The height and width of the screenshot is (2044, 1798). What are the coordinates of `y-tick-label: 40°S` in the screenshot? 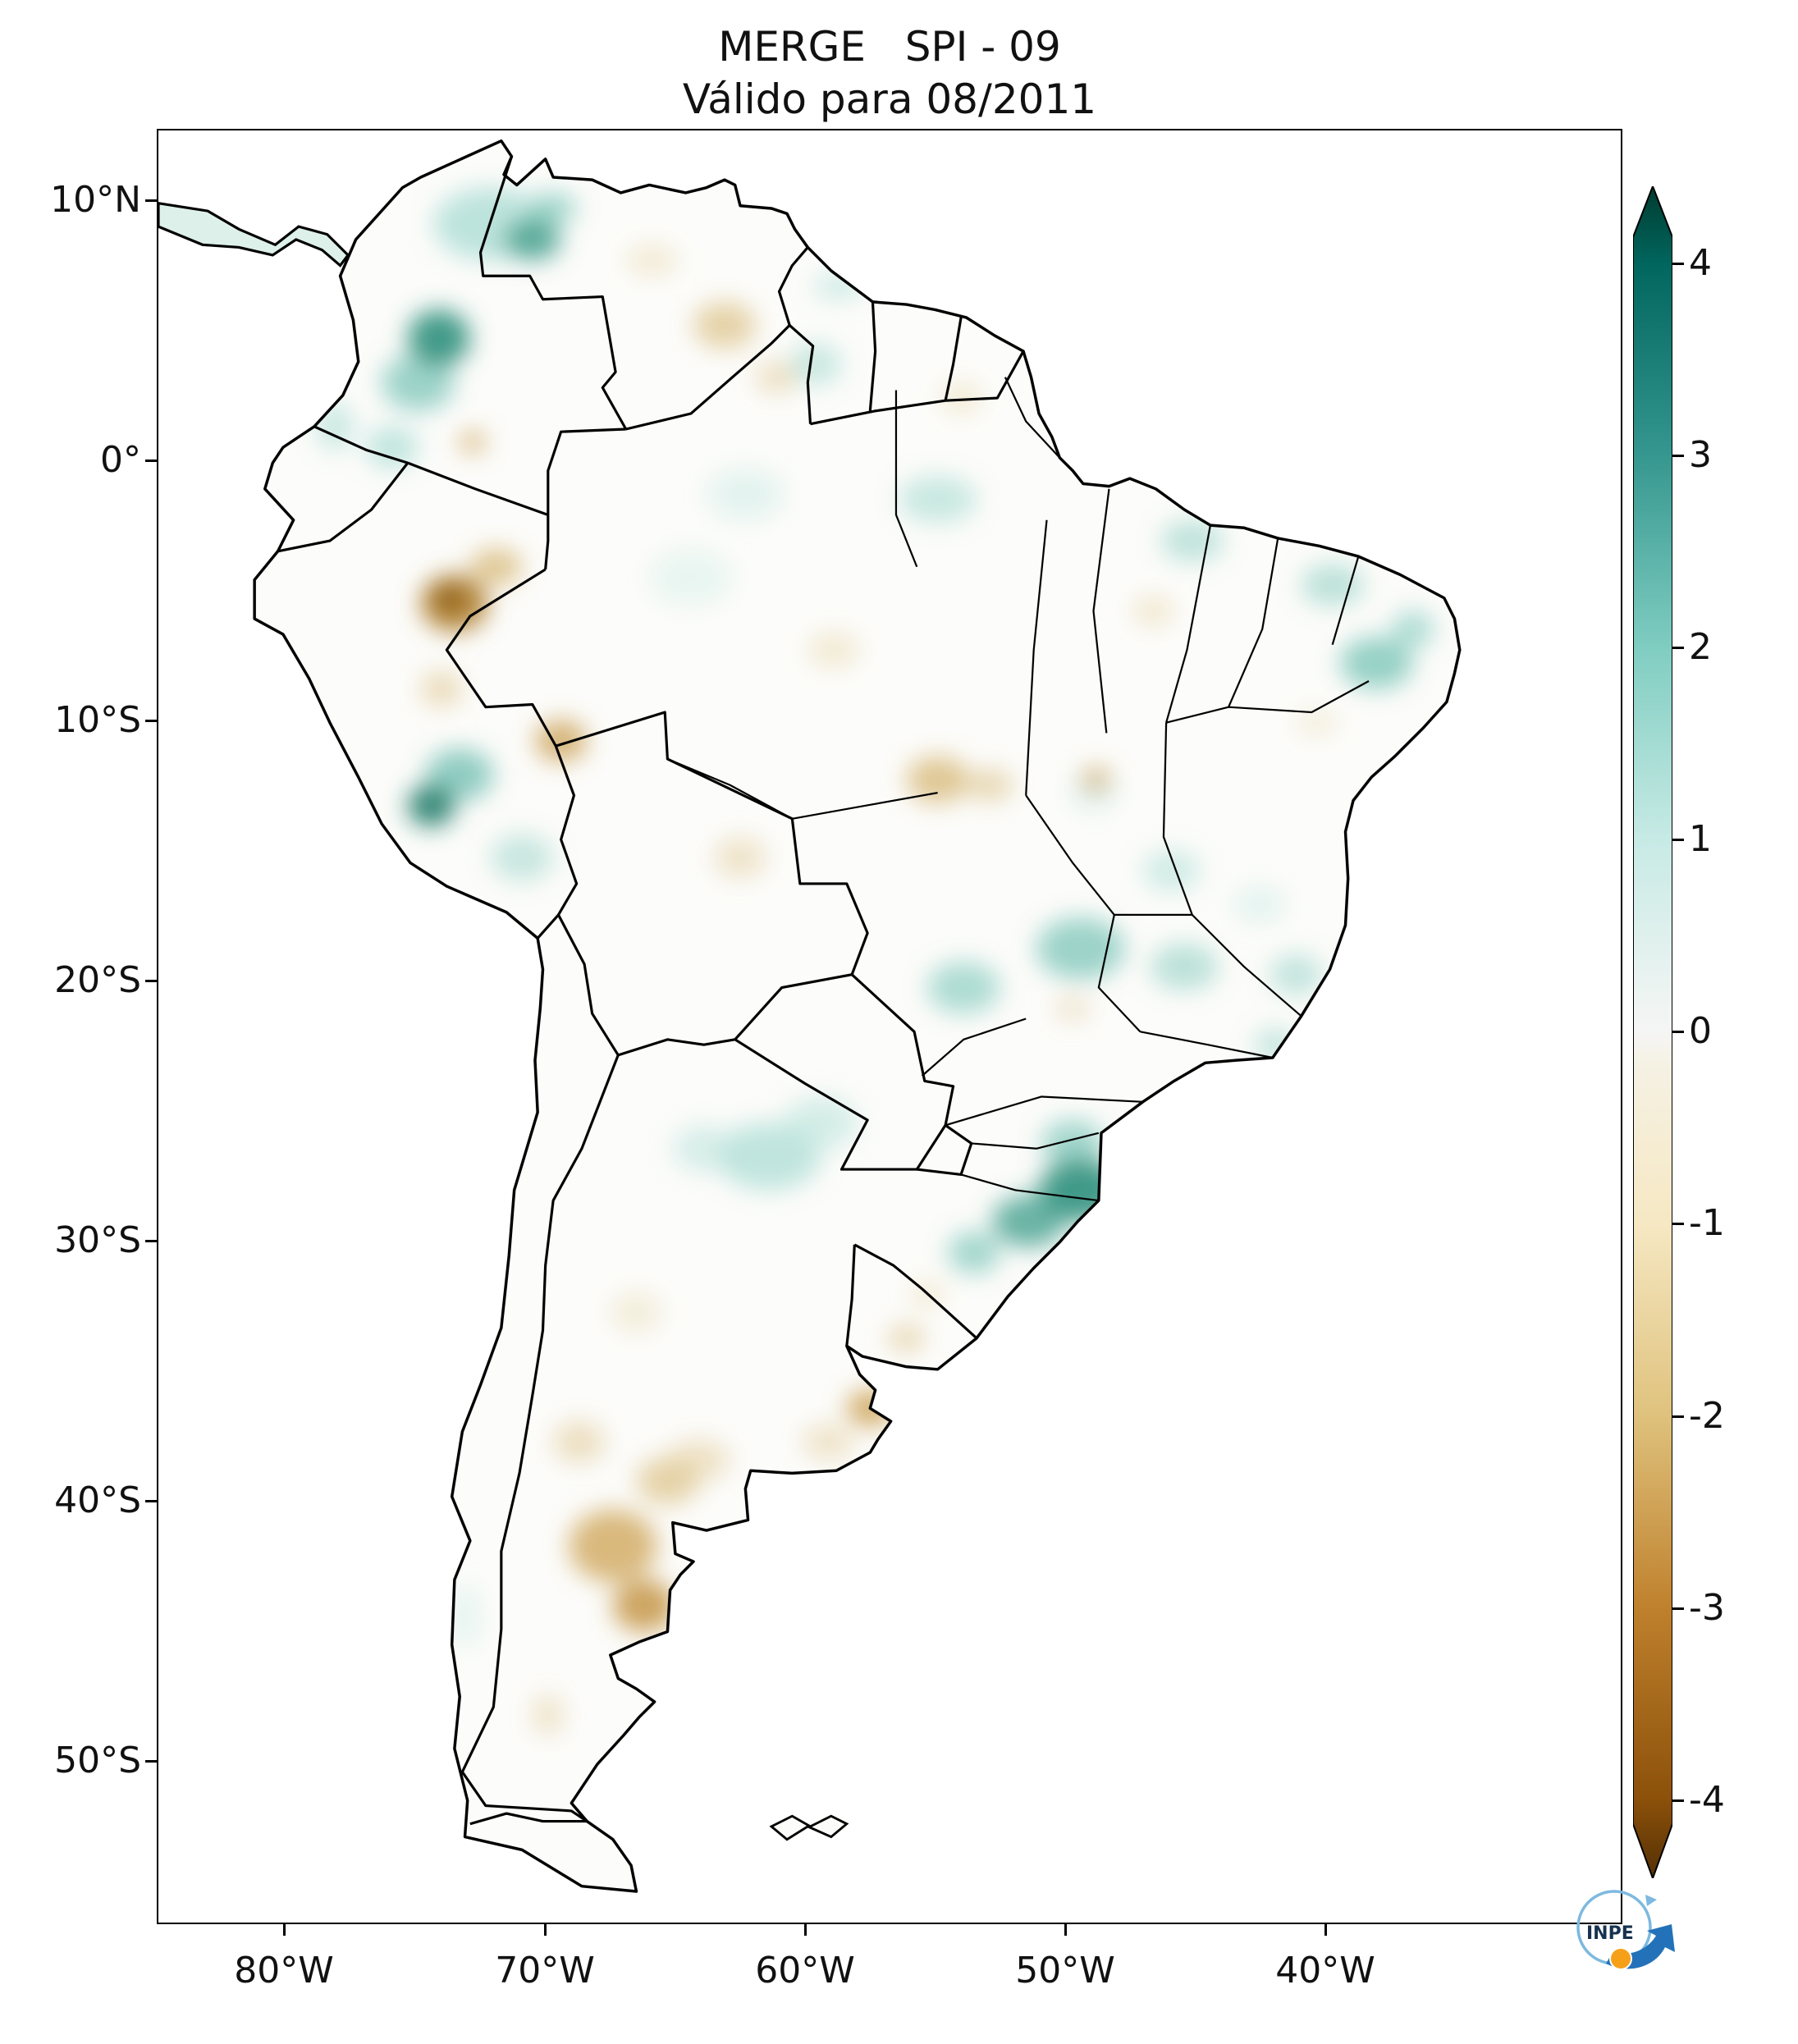 It's located at (97, 1500).